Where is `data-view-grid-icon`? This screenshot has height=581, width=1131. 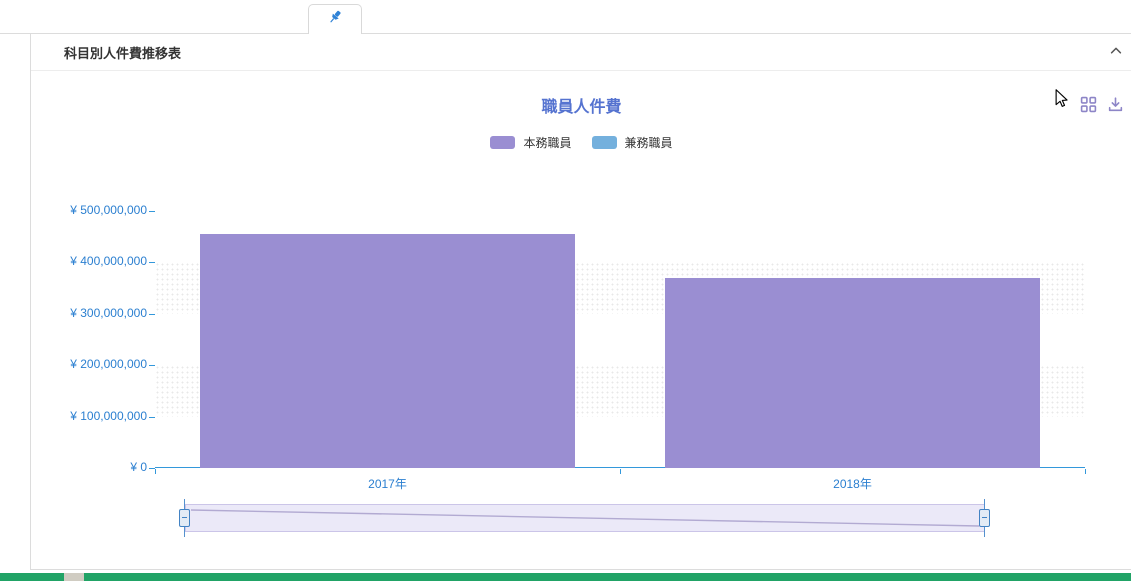
data-view-grid-icon is located at coordinates (1088, 104).